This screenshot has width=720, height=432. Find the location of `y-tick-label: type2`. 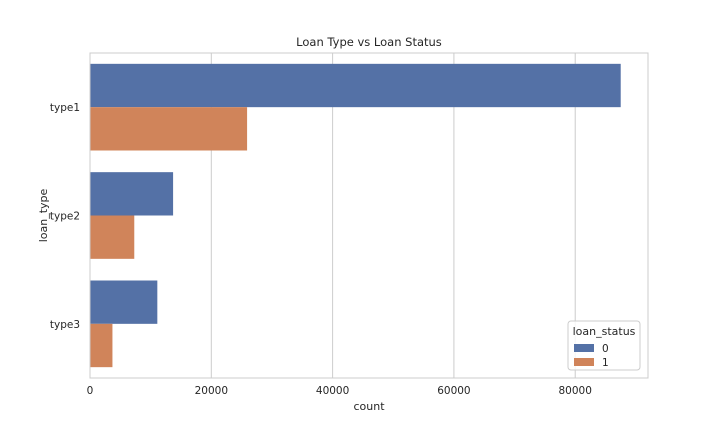

y-tick-label: type2 is located at coordinates (65, 217).